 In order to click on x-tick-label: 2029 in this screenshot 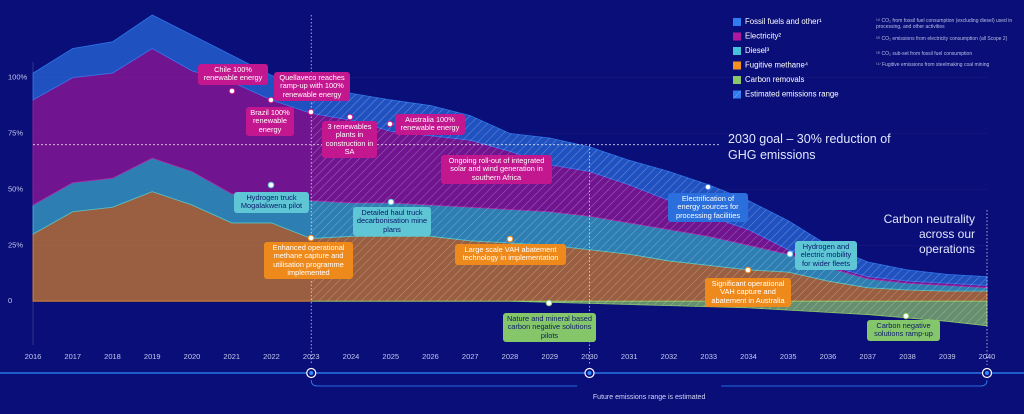, I will do `click(549, 356)`.